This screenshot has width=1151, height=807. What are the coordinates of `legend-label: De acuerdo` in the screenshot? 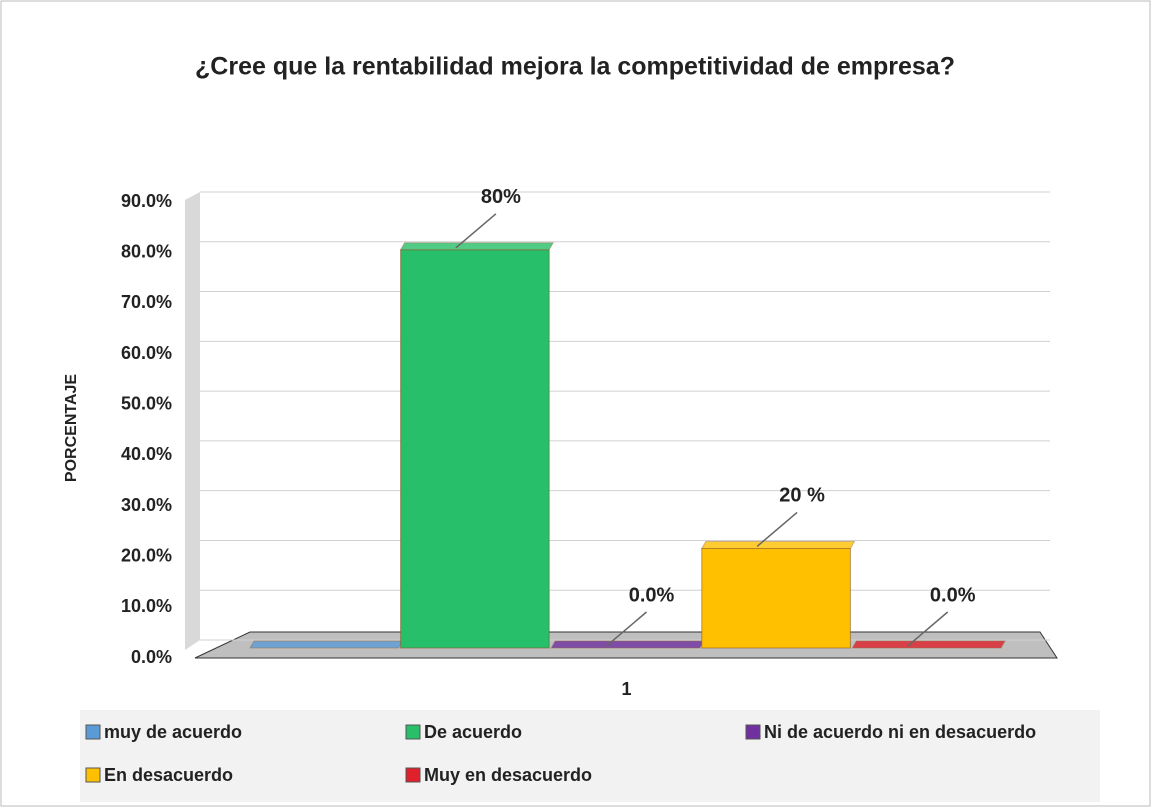 It's located at (473, 732).